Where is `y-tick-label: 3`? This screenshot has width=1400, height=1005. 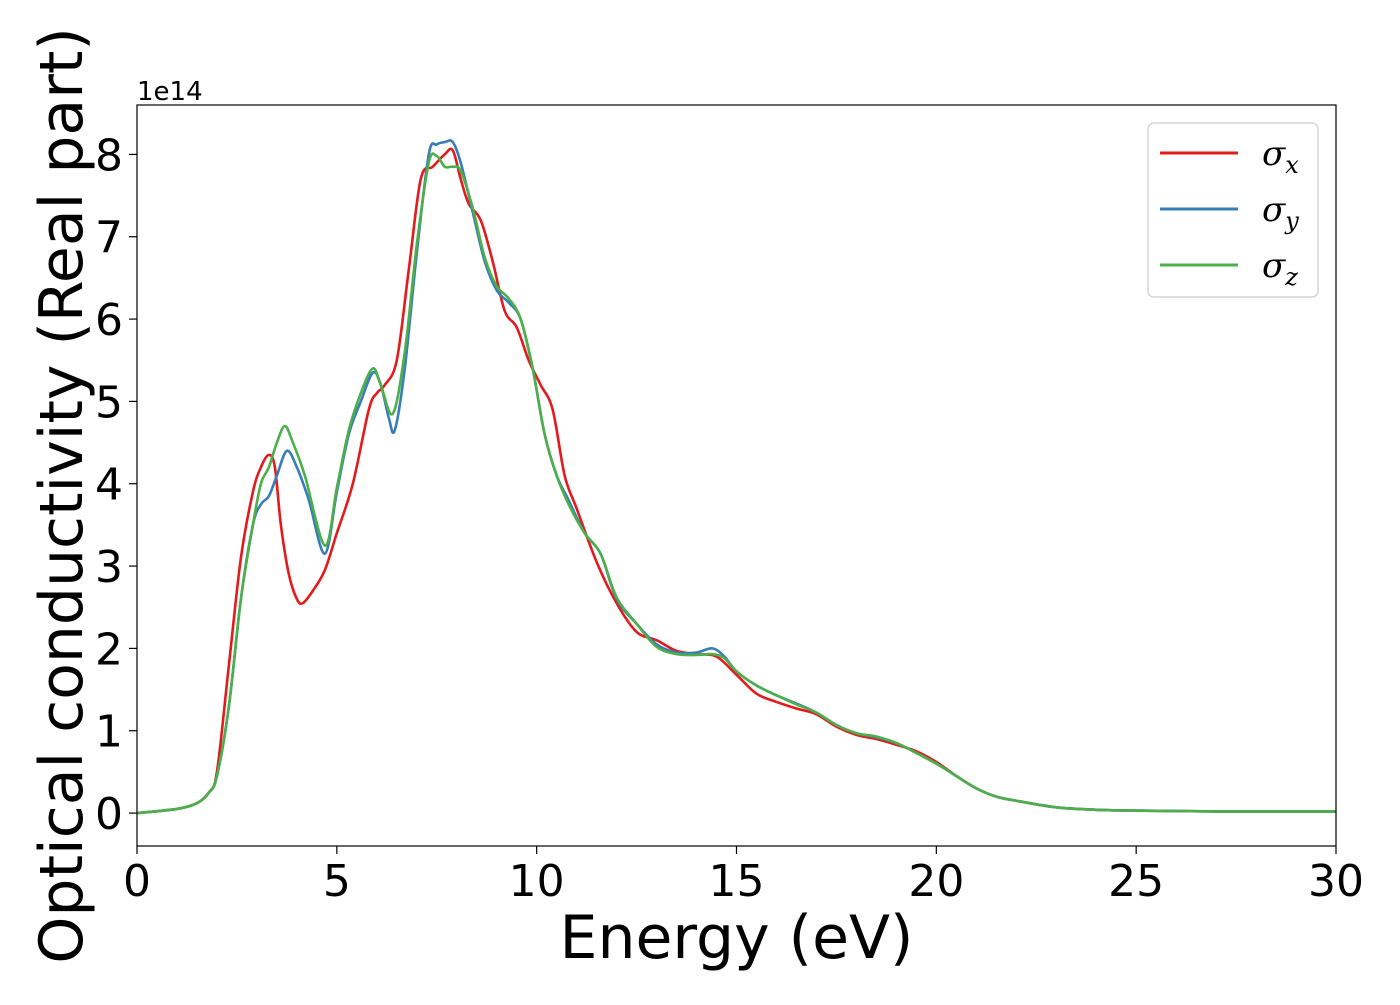
y-tick-label: 3 is located at coordinates (109, 567).